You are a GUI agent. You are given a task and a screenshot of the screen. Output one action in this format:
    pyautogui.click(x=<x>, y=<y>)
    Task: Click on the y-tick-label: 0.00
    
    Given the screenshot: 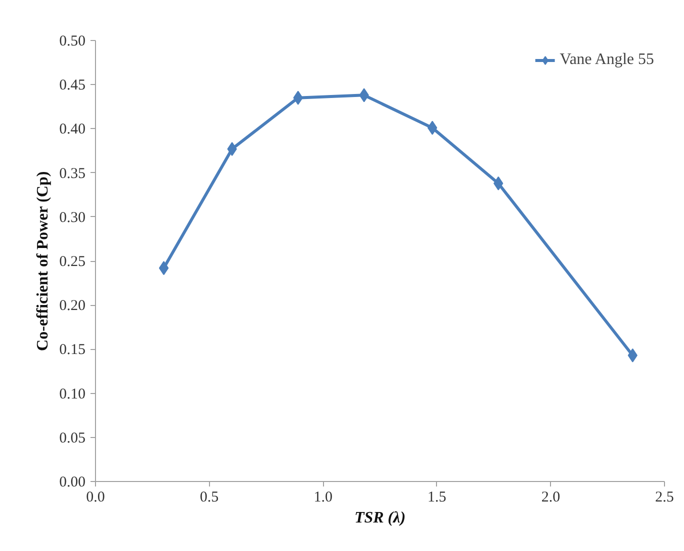 What is the action you would take?
    pyautogui.click(x=72, y=482)
    